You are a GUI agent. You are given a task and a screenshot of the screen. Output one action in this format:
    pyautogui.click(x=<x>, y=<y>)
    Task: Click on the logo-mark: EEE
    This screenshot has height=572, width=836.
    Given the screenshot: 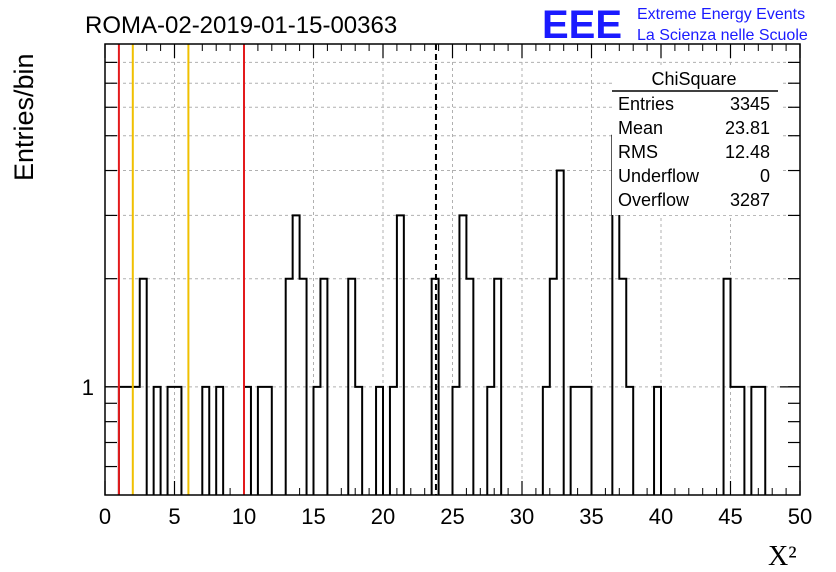 What is the action you would take?
    pyautogui.click(x=582, y=25)
    